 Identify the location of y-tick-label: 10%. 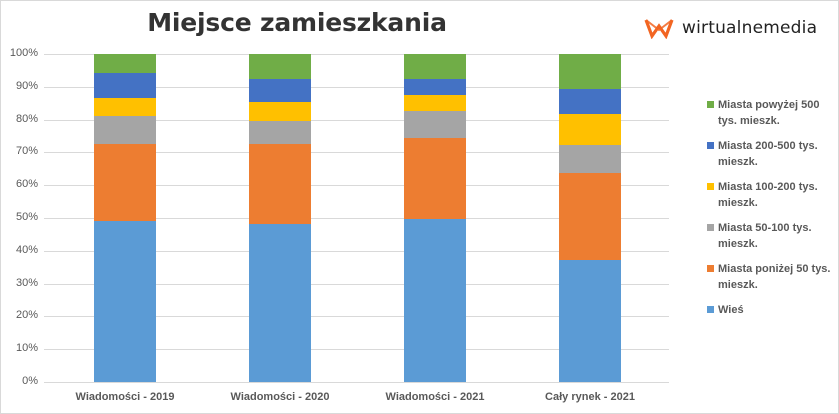
(26, 348).